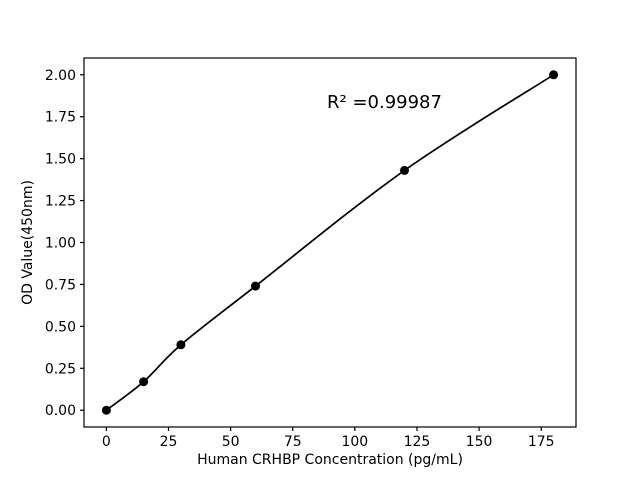 Image resolution: width=640 pixels, height=480 pixels. Describe the element at coordinates (293, 442) in the screenshot. I see `x-tick-label: 75` at that location.